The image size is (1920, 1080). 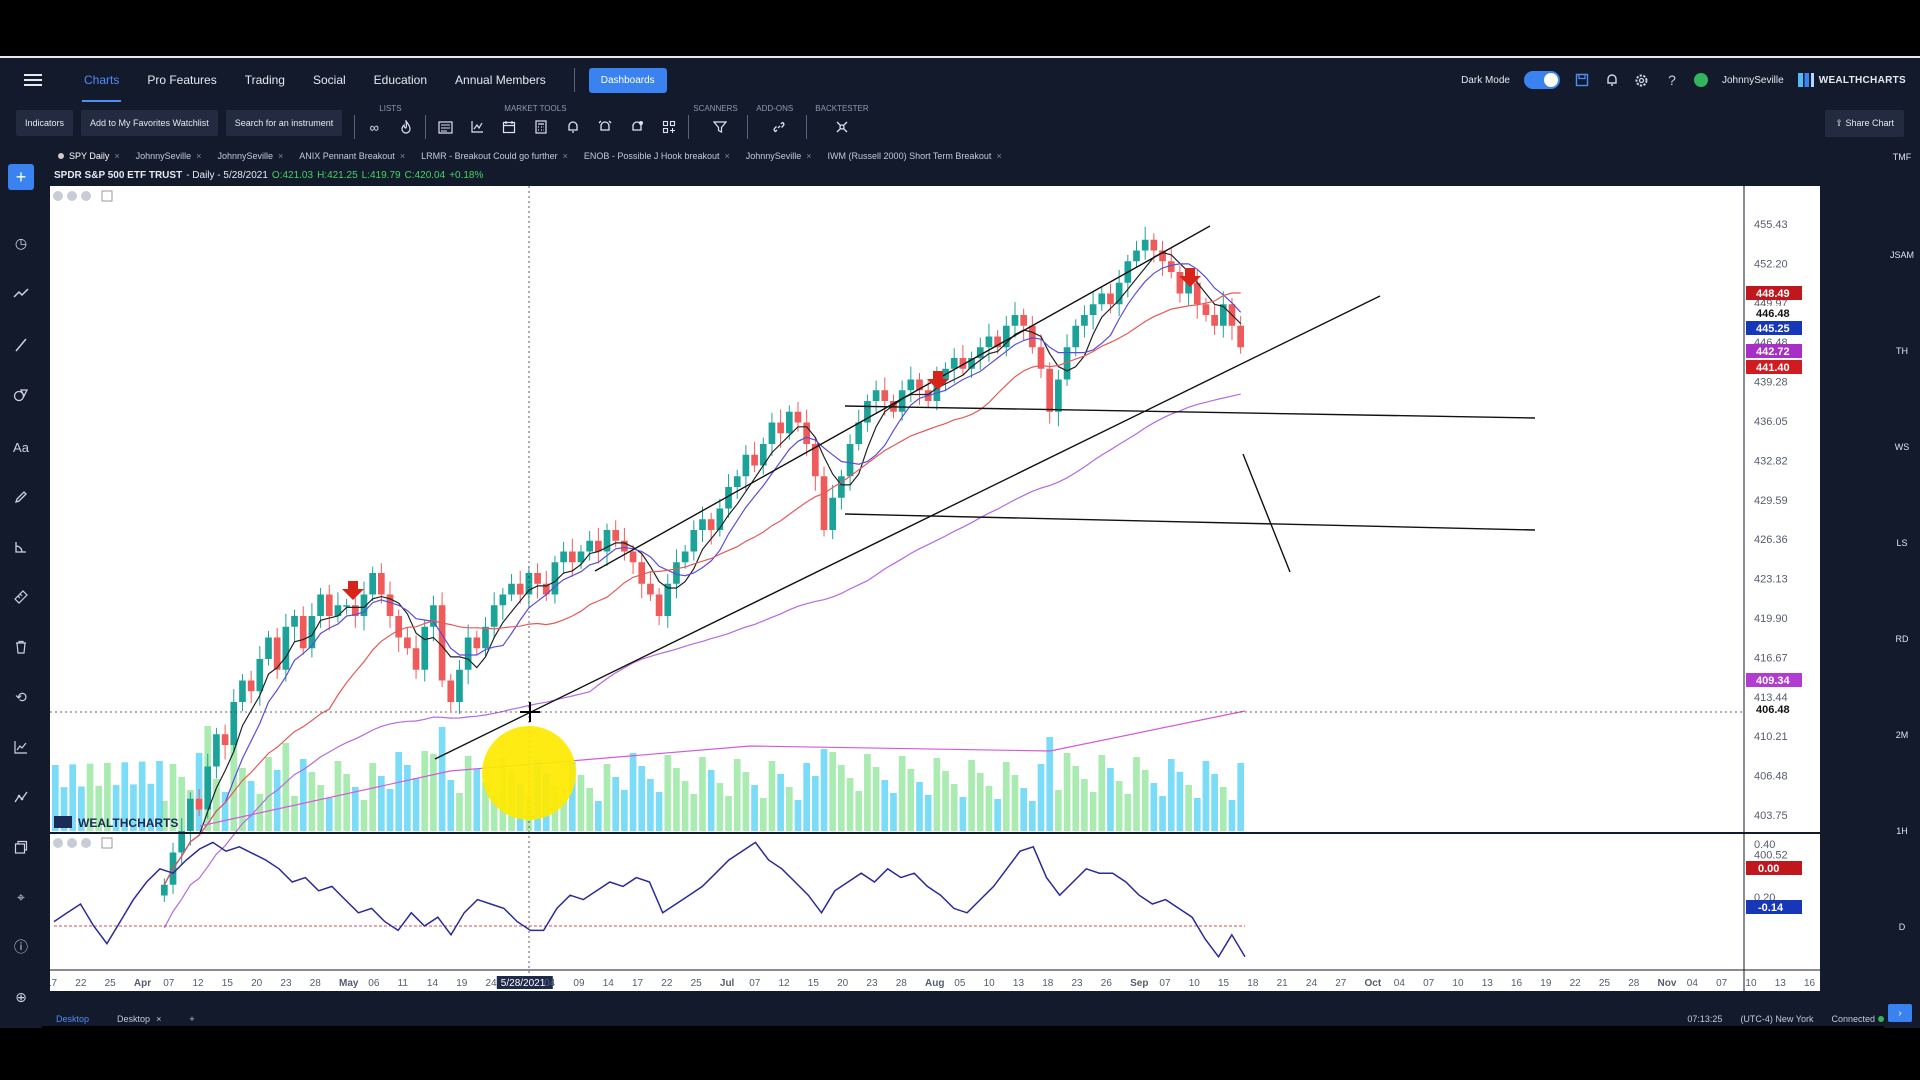 I want to click on price-tick-label: 410.21, so click(x=1771, y=737).